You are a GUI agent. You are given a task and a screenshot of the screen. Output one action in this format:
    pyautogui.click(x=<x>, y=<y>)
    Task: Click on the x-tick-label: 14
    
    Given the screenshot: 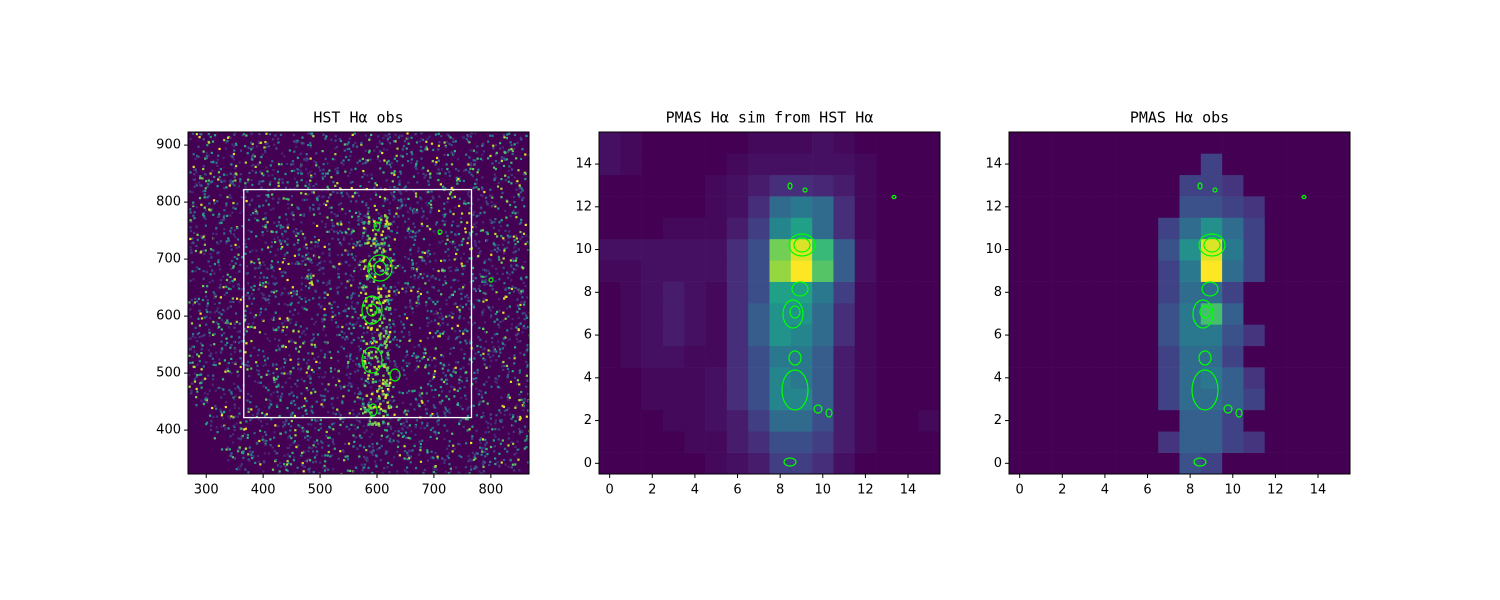 What is the action you would take?
    pyautogui.click(x=1318, y=490)
    